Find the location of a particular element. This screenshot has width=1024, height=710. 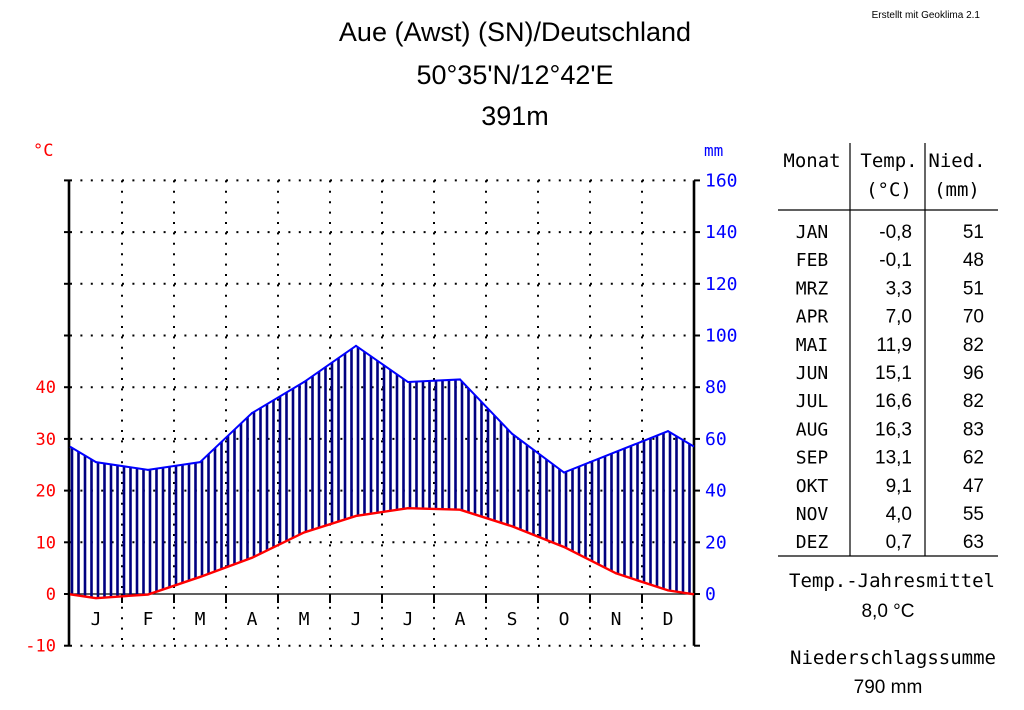

left-tick-label: 0 is located at coordinates (51, 595).